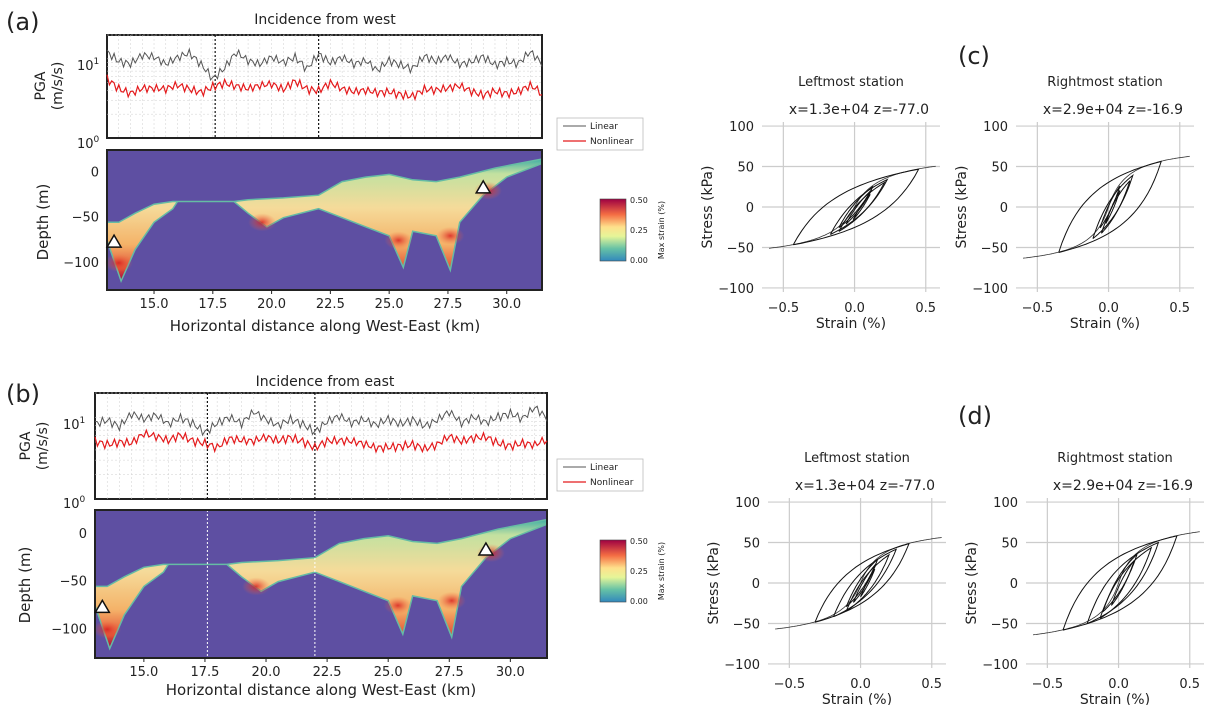  What do you see at coordinates (325, 20) in the screenshot?
I see `pga-title-a: Incidence from west` at bounding box center [325, 20].